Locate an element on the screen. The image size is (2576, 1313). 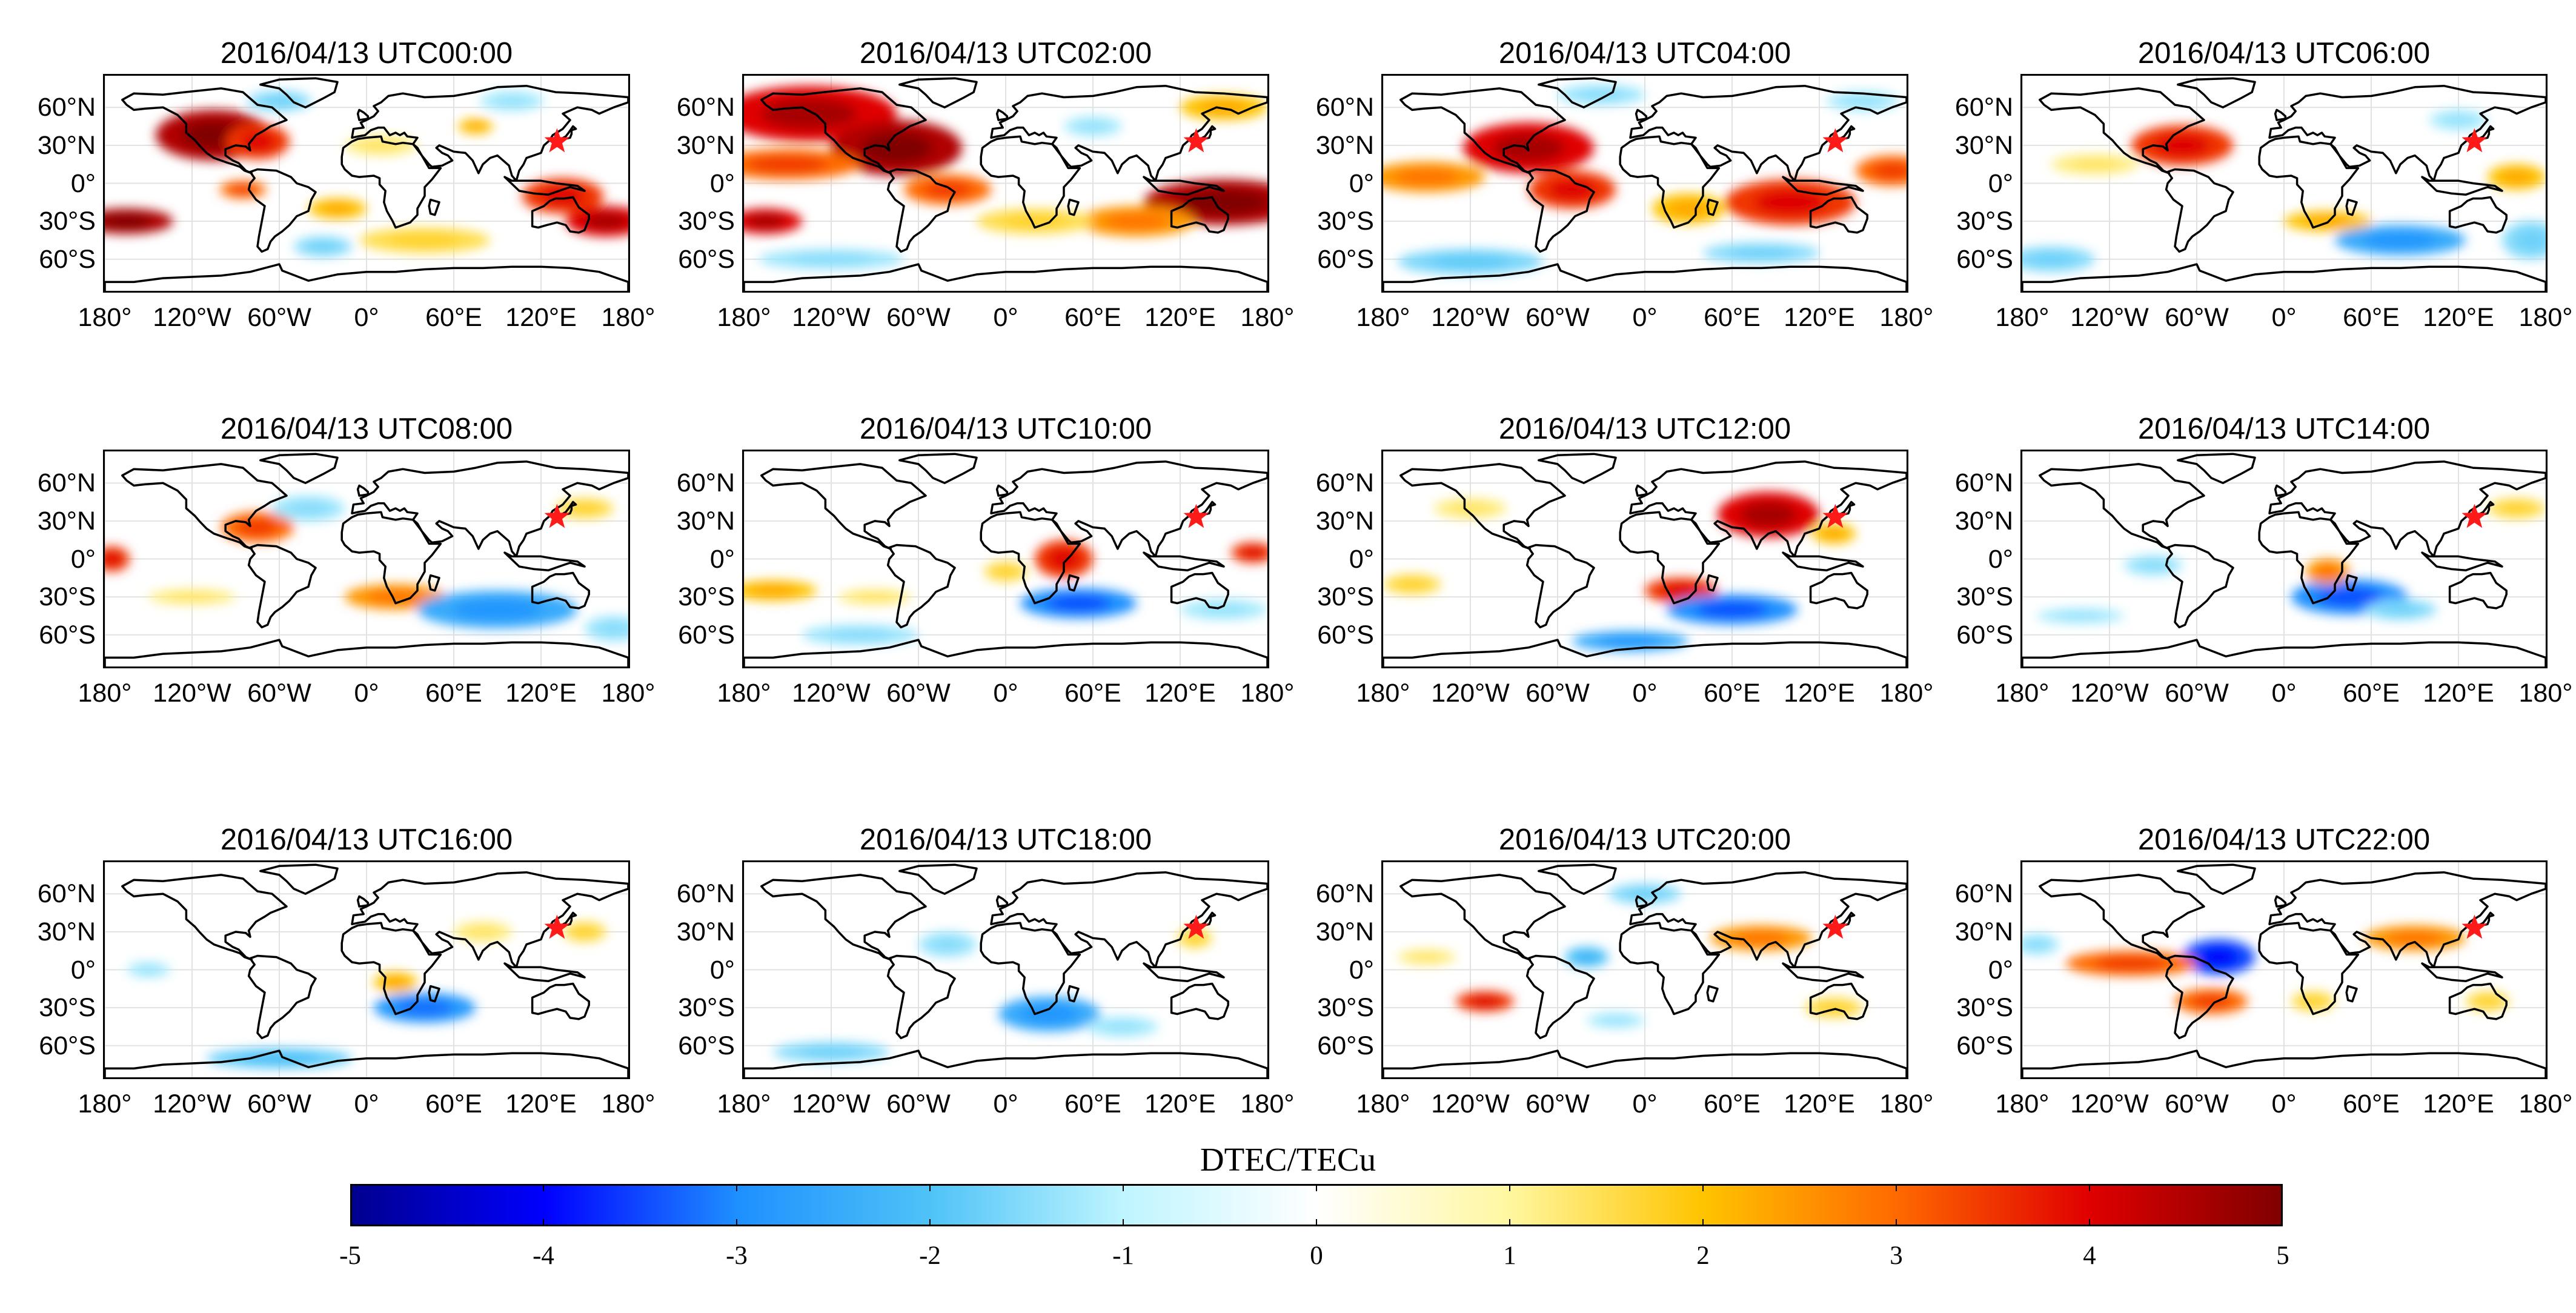
coastline-indonesia is located at coordinates (1823, 186).